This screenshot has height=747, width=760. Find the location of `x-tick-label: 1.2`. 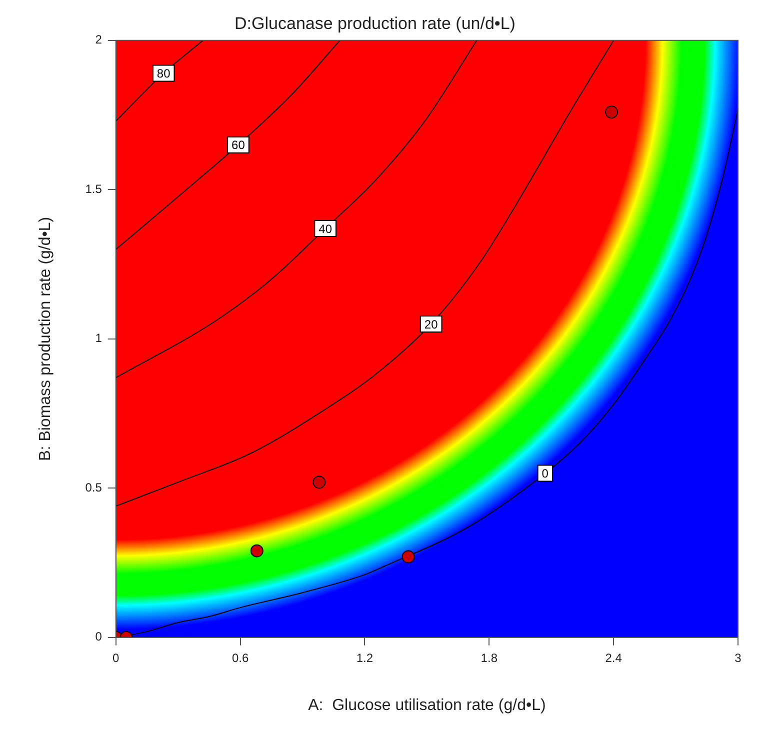

x-tick-label: 1.2 is located at coordinates (365, 657).